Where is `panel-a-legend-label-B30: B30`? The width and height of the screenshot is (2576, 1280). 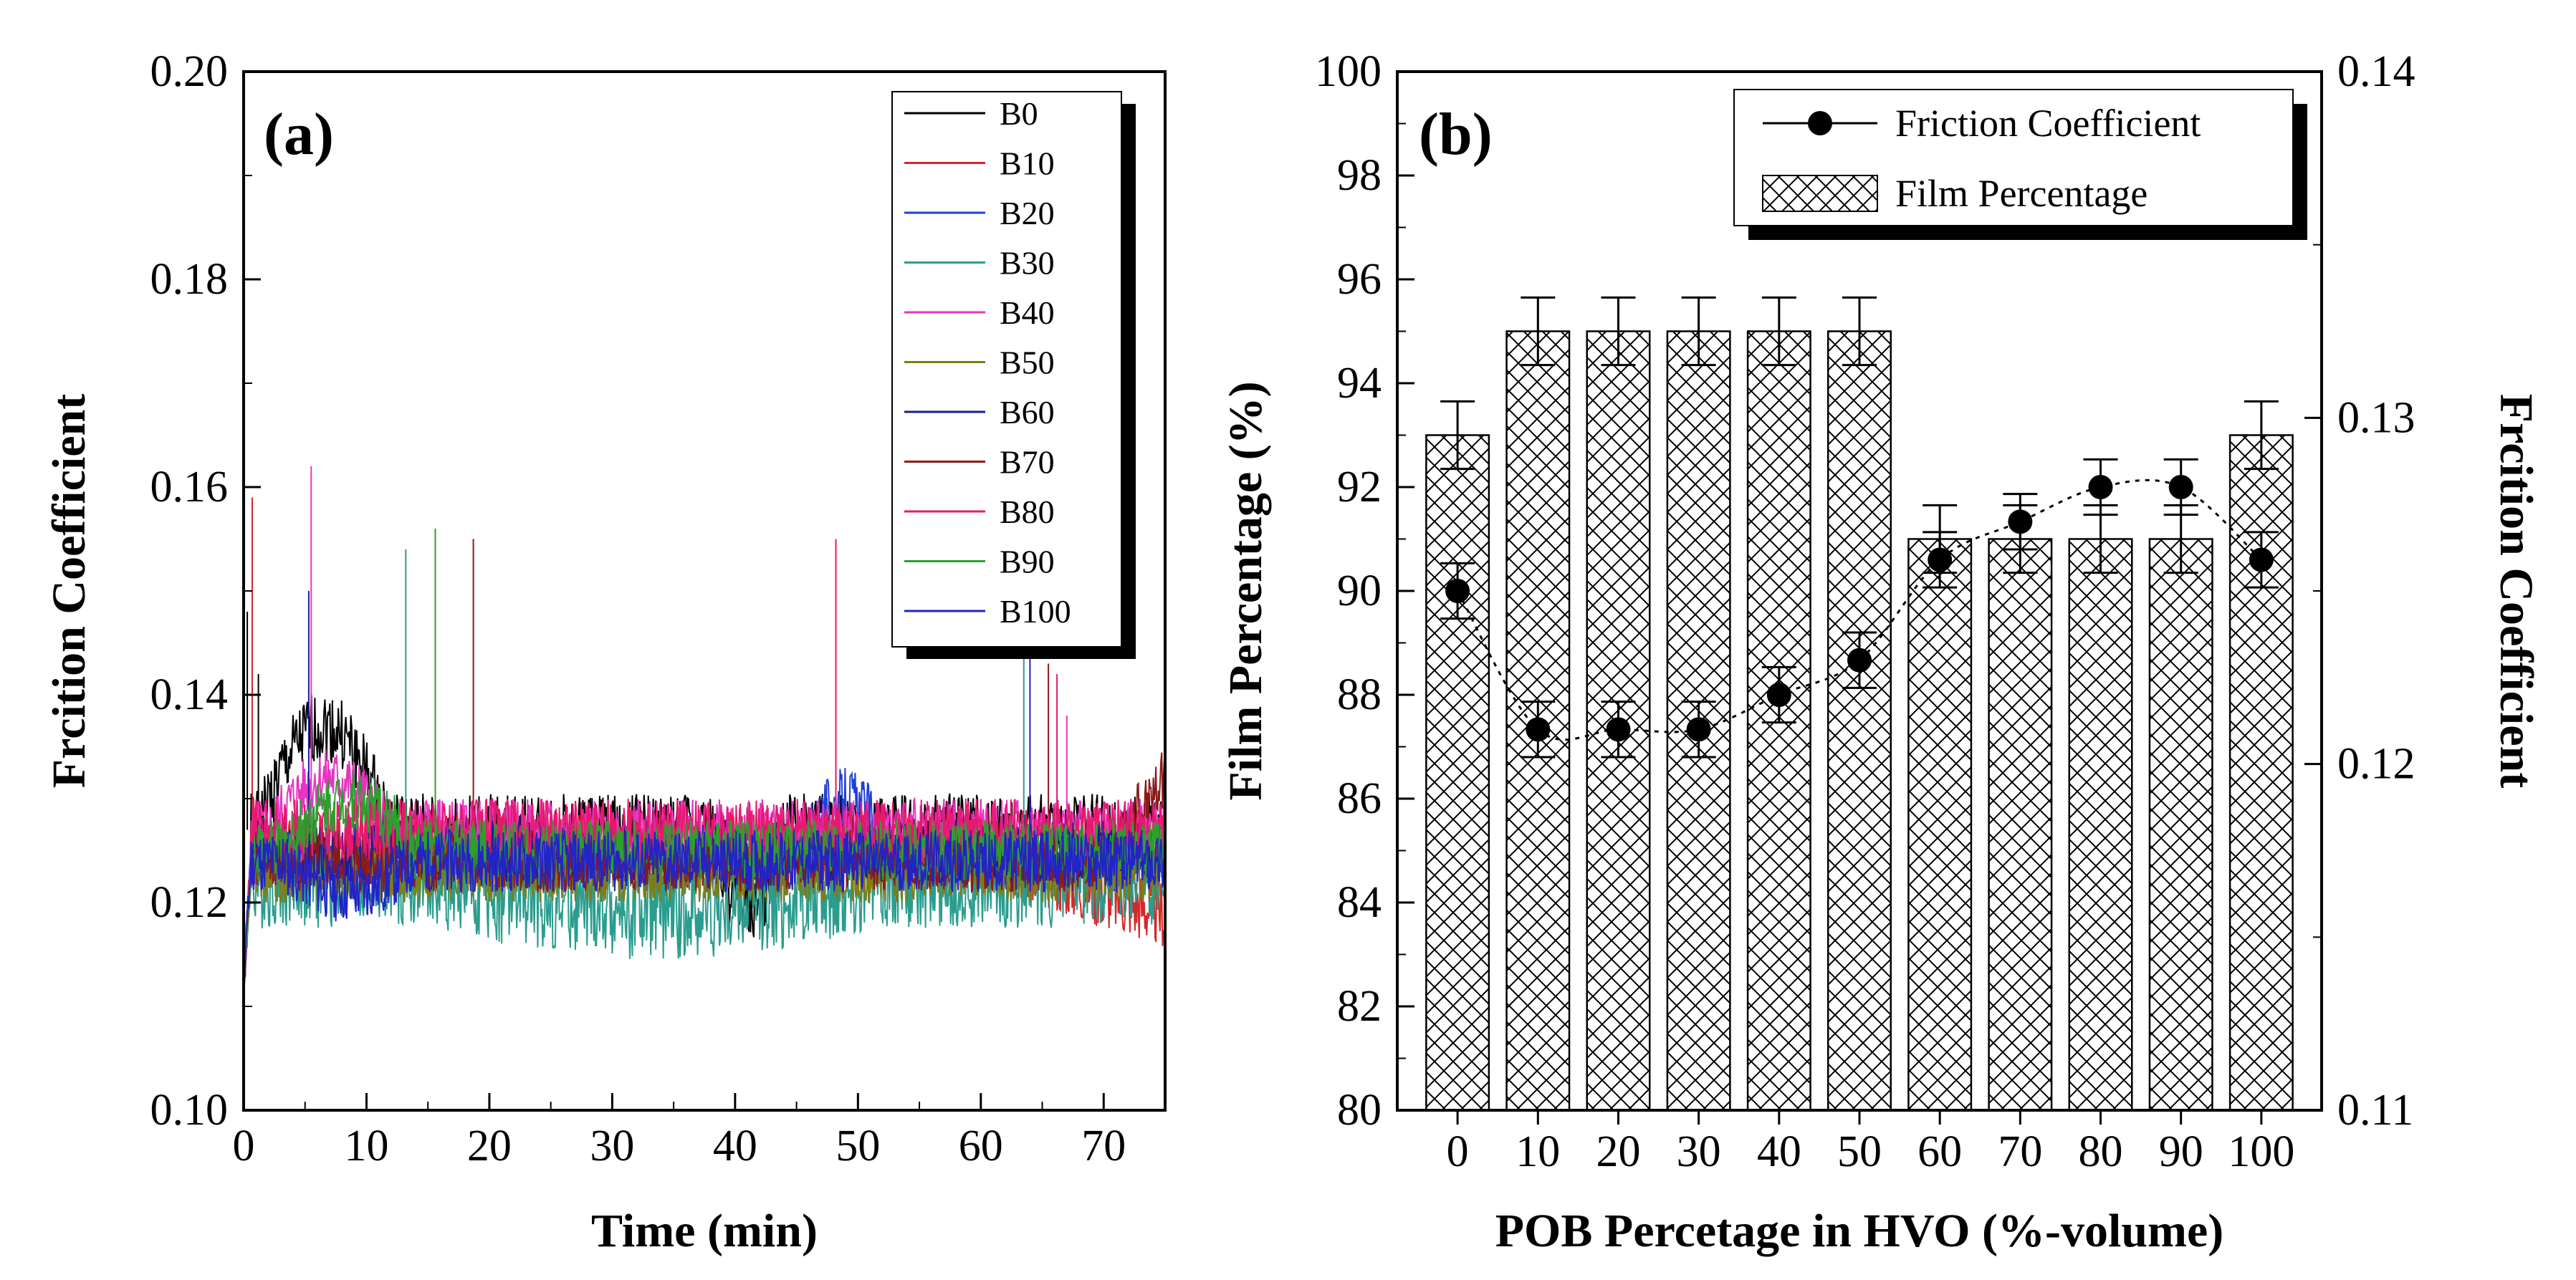
panel-a-legend-label-B30: B30 is located at coordinates (1027, 263).